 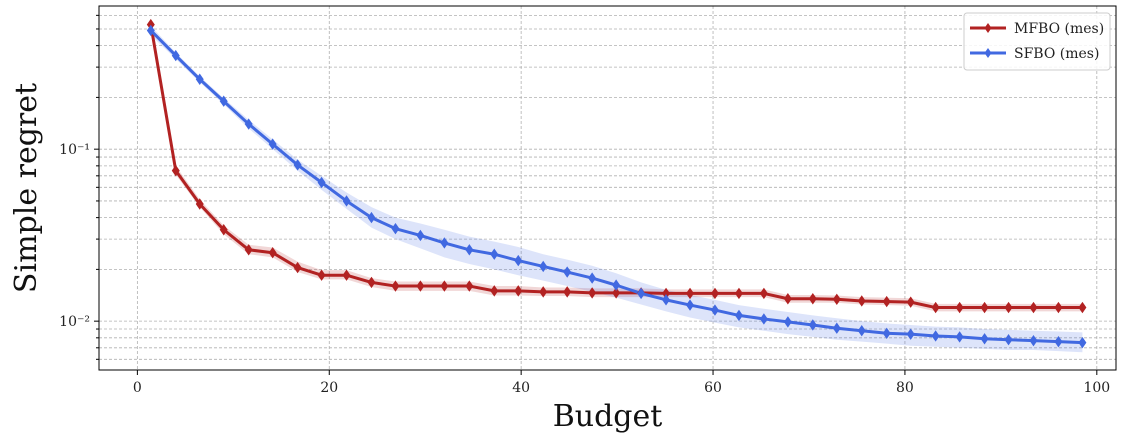 I want to click on legend-entry-mfbo: MFBO (mes), so click(x=1059, y=29).